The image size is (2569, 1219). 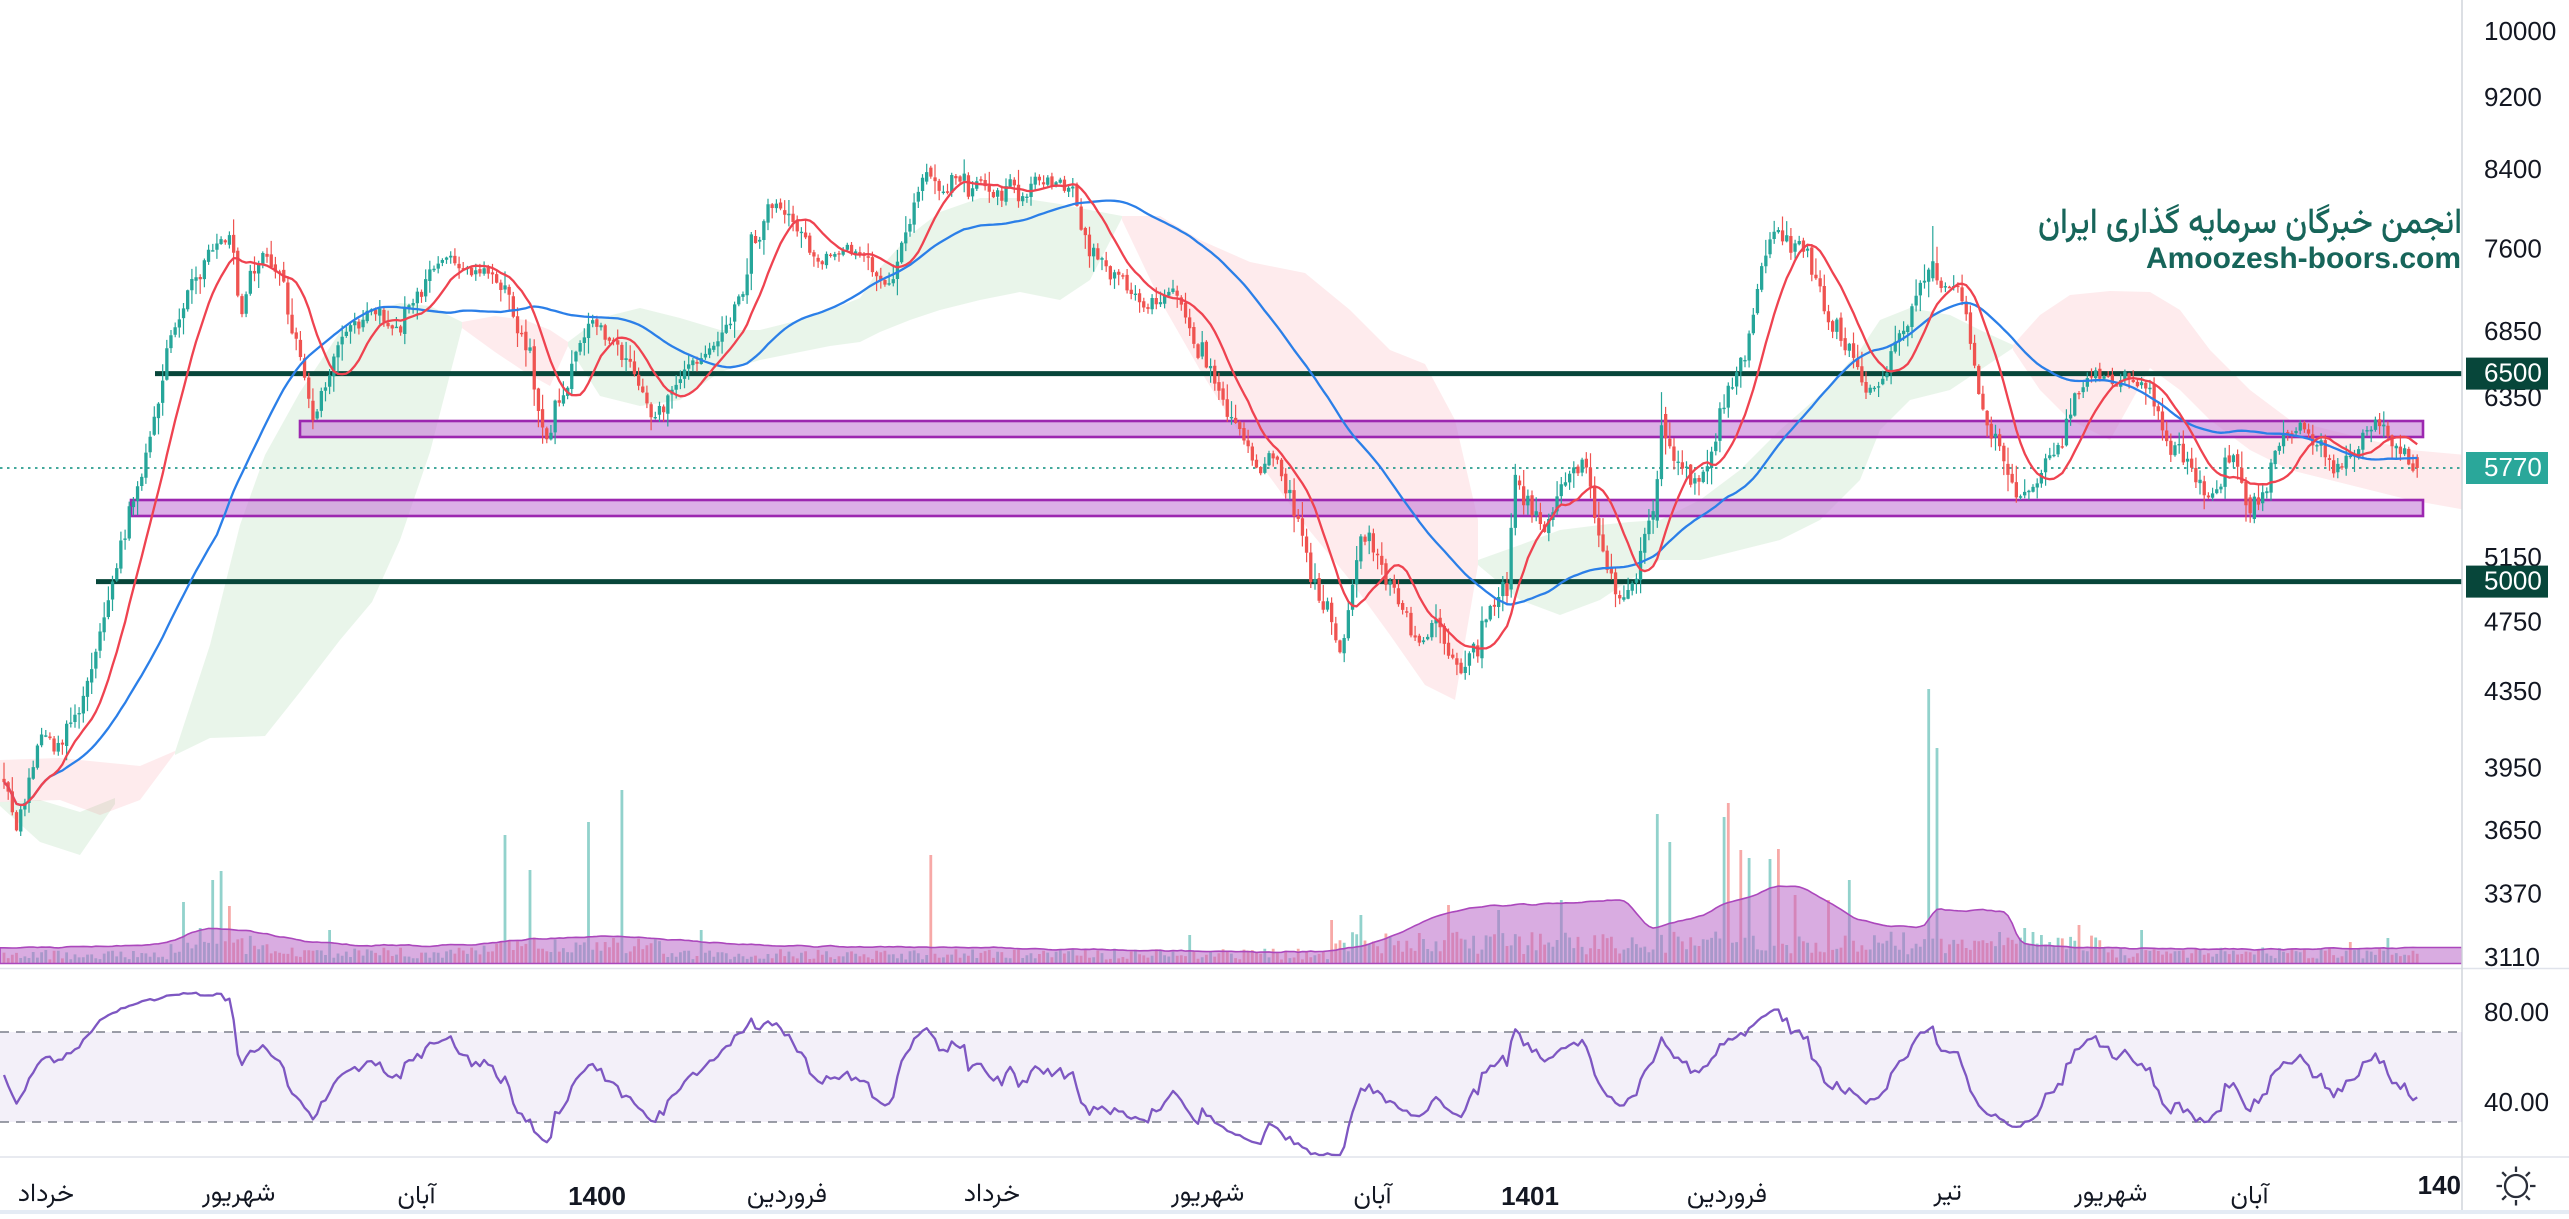 I want to click on svg-text: 1401, so click(x=1530, y=1196).